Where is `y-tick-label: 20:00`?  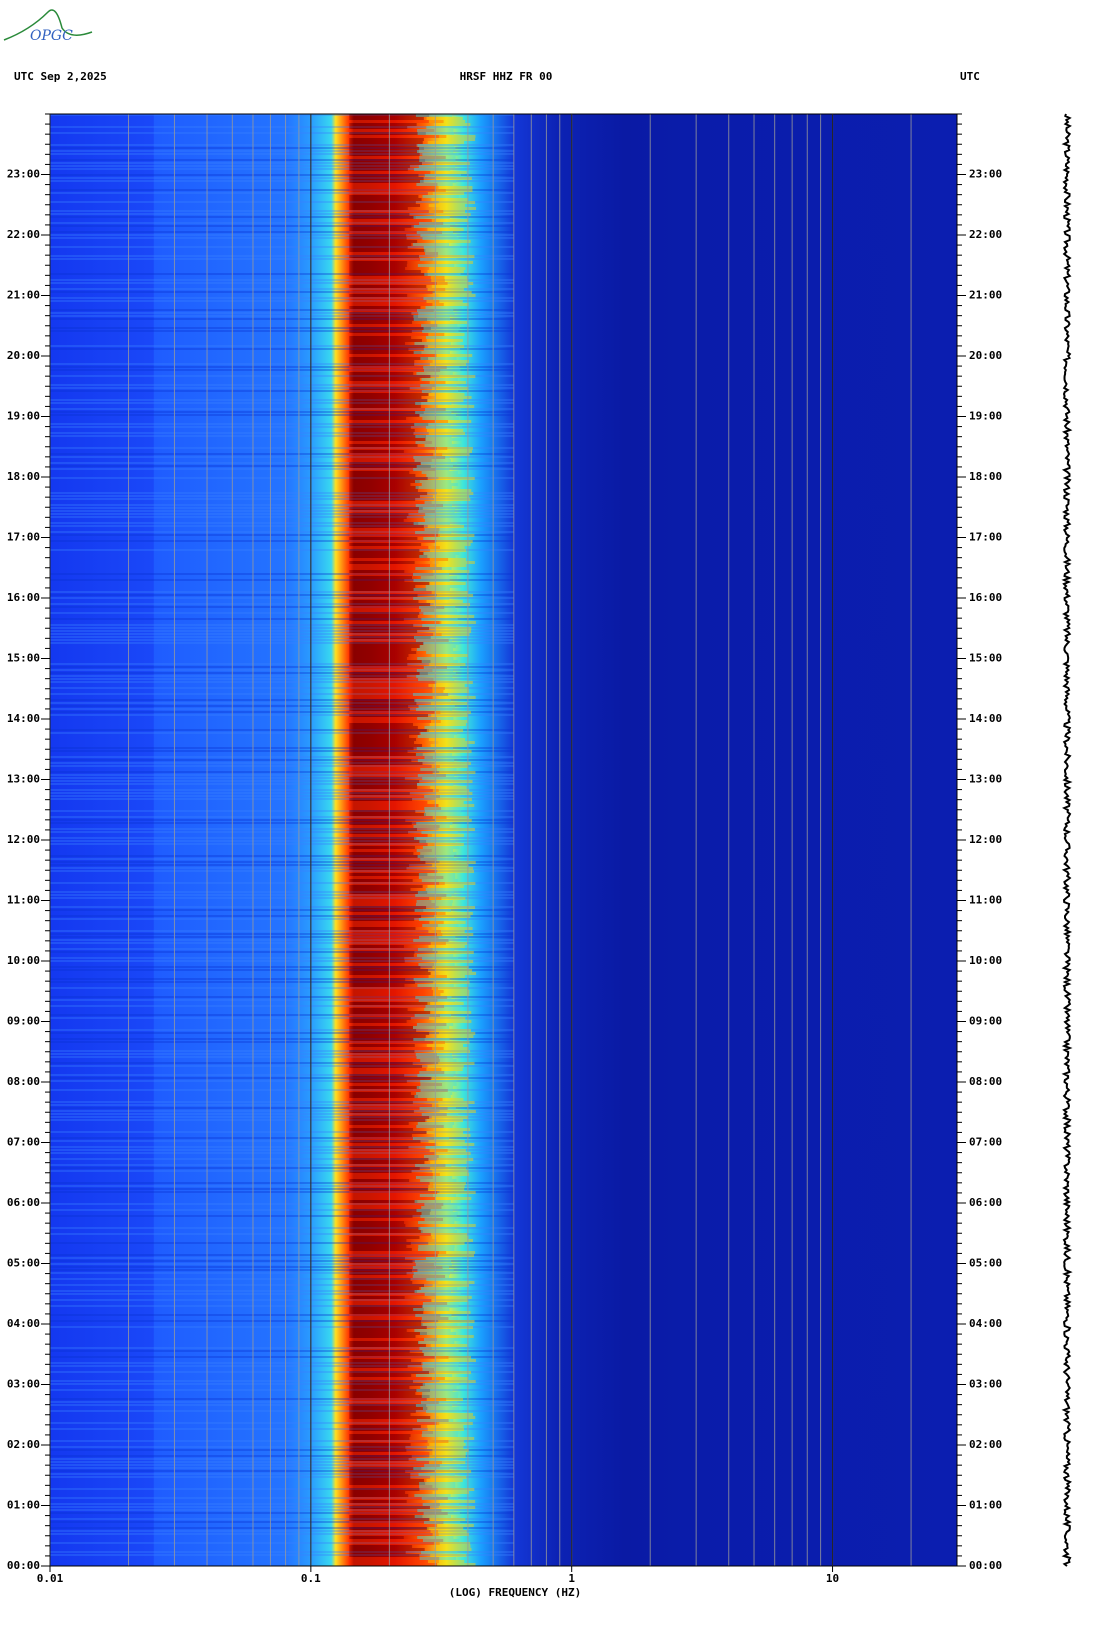 y-tick-label: 20:00 is located at coordinates (23, 355).